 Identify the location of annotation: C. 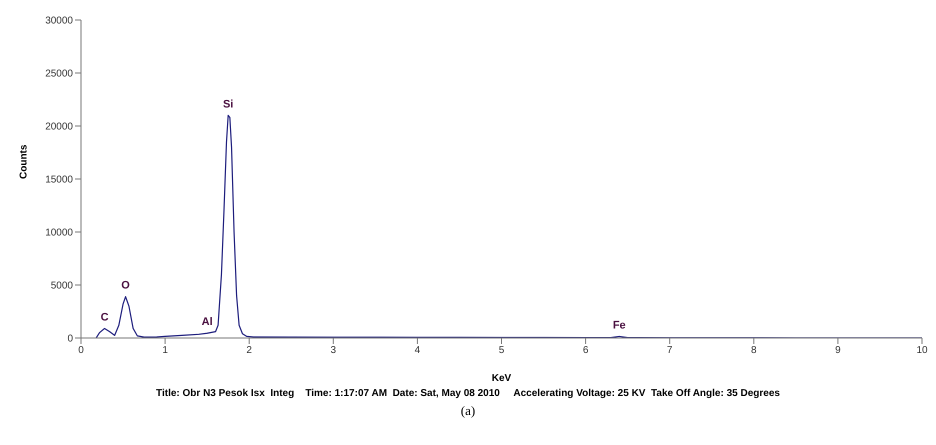
(104, 317).